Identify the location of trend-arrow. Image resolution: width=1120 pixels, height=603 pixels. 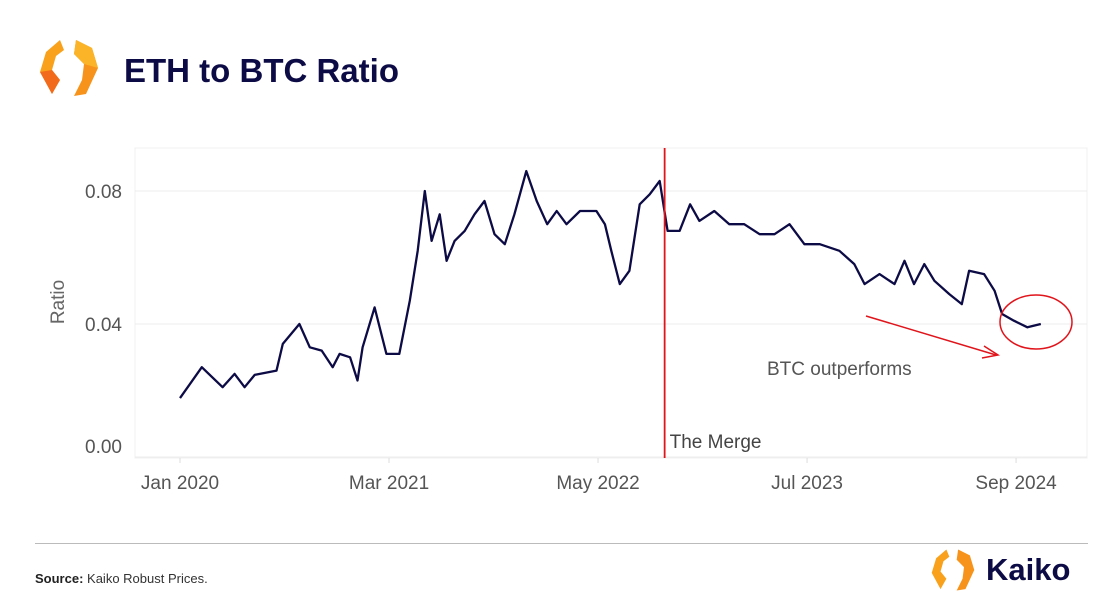
(931, 335).